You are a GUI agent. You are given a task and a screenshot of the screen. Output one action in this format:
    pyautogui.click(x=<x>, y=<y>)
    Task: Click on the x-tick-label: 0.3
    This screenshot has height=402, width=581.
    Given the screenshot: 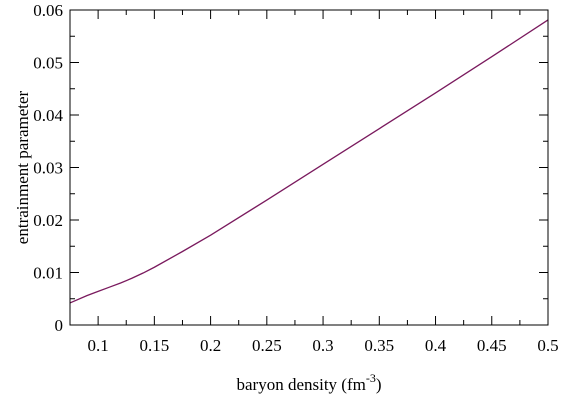 What is the action you would take?
    pyautogui.click(x=322, y=345)
    